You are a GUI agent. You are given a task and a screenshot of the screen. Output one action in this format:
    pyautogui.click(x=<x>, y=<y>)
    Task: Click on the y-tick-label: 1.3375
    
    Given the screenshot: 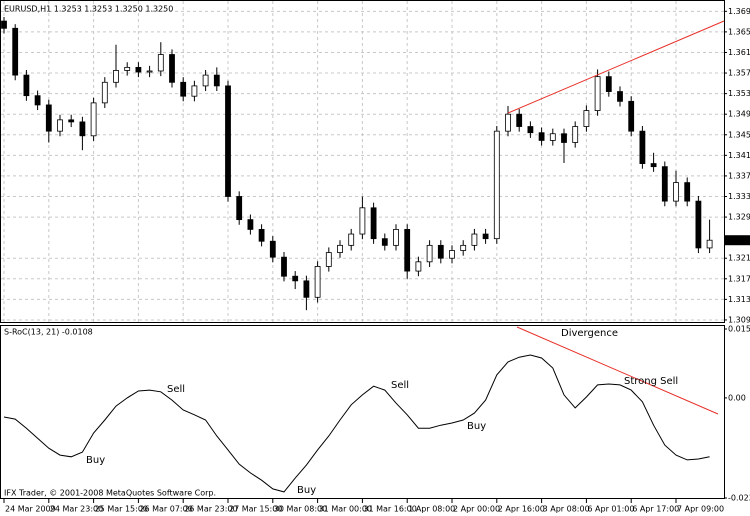 What is the action you would take?
    pyautogui.click(x=739, y=175)
    